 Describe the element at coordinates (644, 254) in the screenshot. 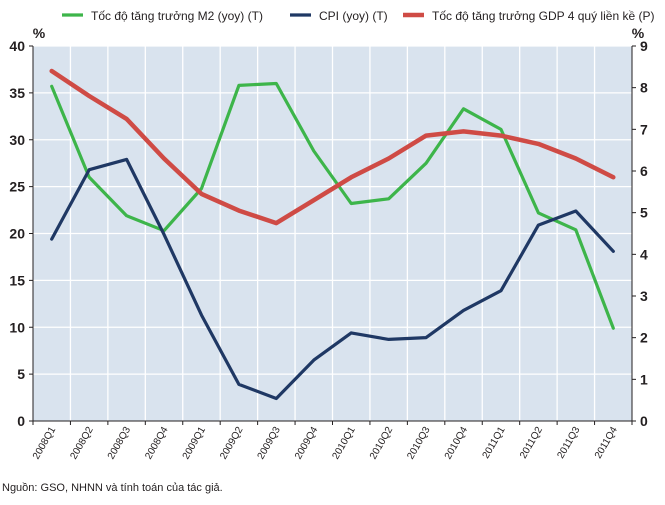

I see `right-axis-tick-label: 4` at that location.